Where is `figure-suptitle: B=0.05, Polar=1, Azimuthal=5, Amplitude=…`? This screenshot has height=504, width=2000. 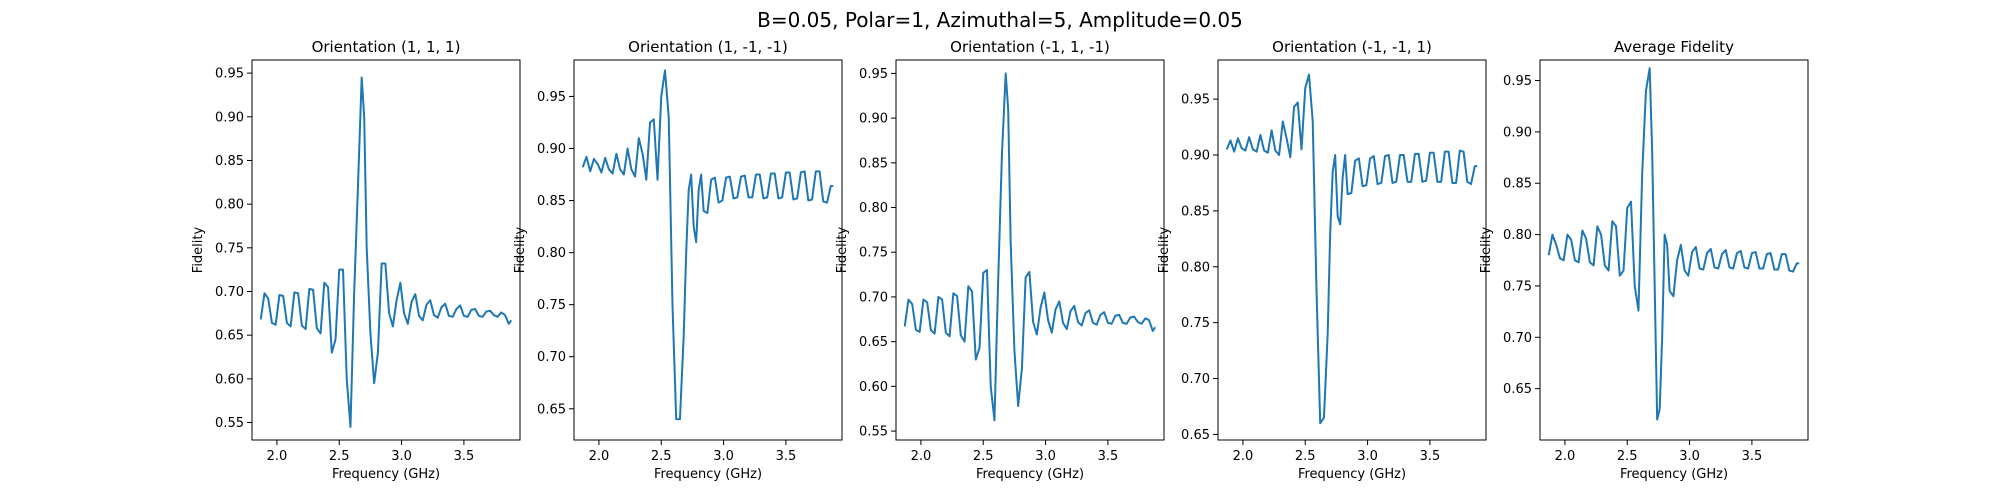 figure-suptitle: B=0.05, Polar=1, Azimuthal=5, Amplitude=… is located at coordinates (1000, 20).